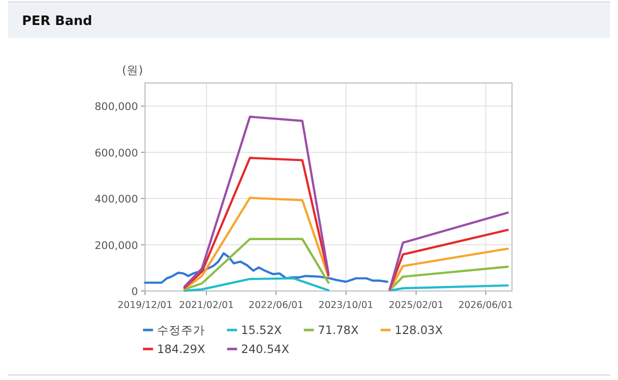 The height and width of the screenshot is (380, 618). What do you see at coordinates (418, 330) in the screenshot?
I see `legend-label: 128.03X` at bounding box center [418, 330].